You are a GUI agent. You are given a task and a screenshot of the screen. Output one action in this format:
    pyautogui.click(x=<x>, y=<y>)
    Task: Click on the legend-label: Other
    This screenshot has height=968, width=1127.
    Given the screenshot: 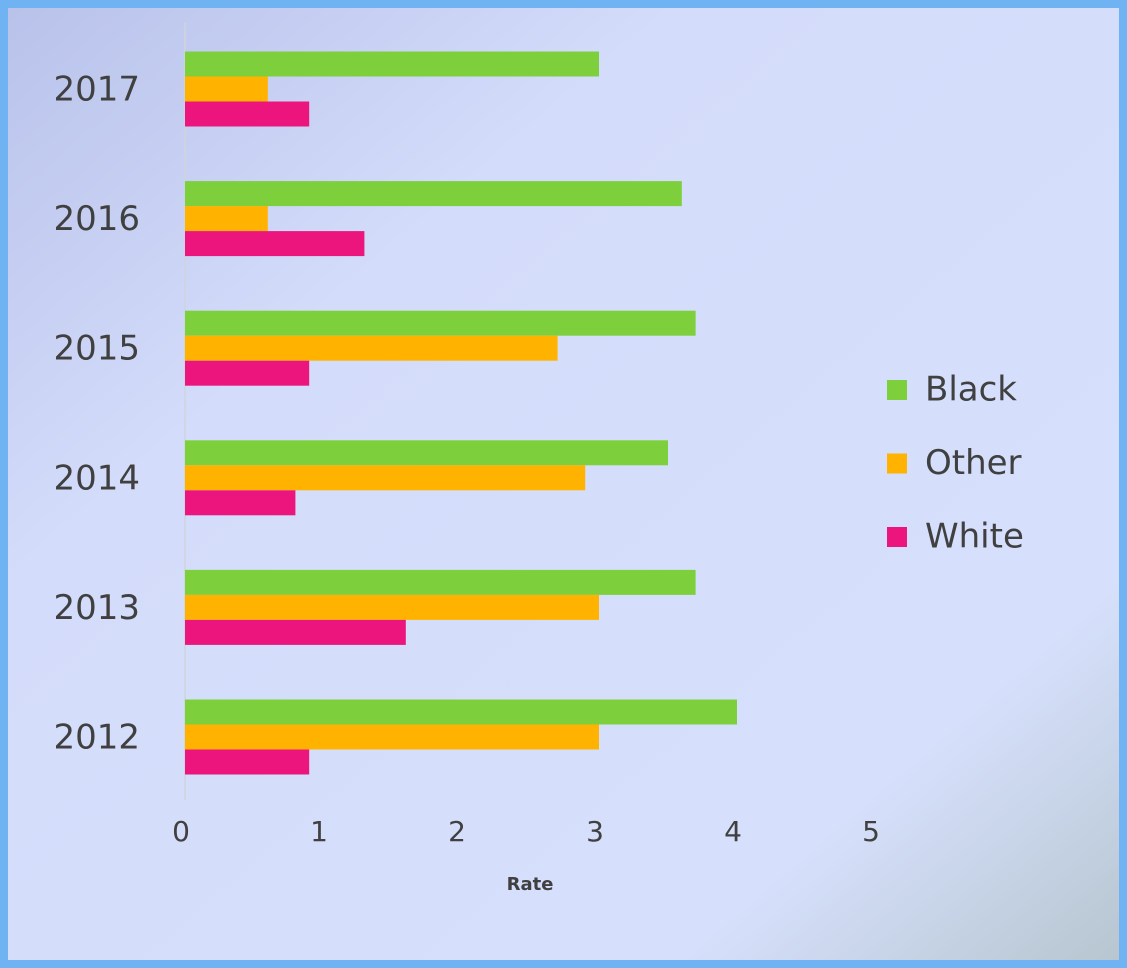 What is the action you would take?
    pyautogui.click(x=973, y=463)
    